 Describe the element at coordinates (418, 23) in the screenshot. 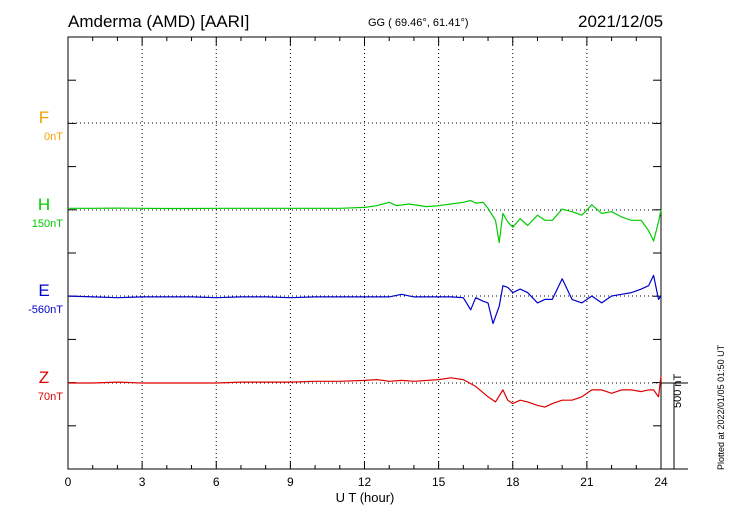

I see `coordinates-label: GG ( 69.46°, 61.41°)` at that location.